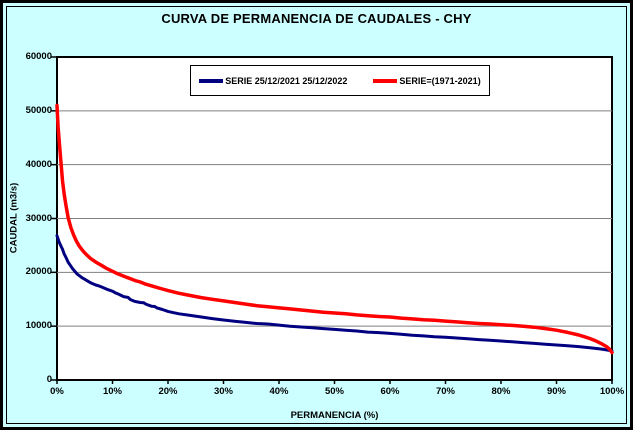  What do you see at coordinates (223, 391) in the screenshot?
I see `x-tick-label: 30%` at bounding box center [223, 391].